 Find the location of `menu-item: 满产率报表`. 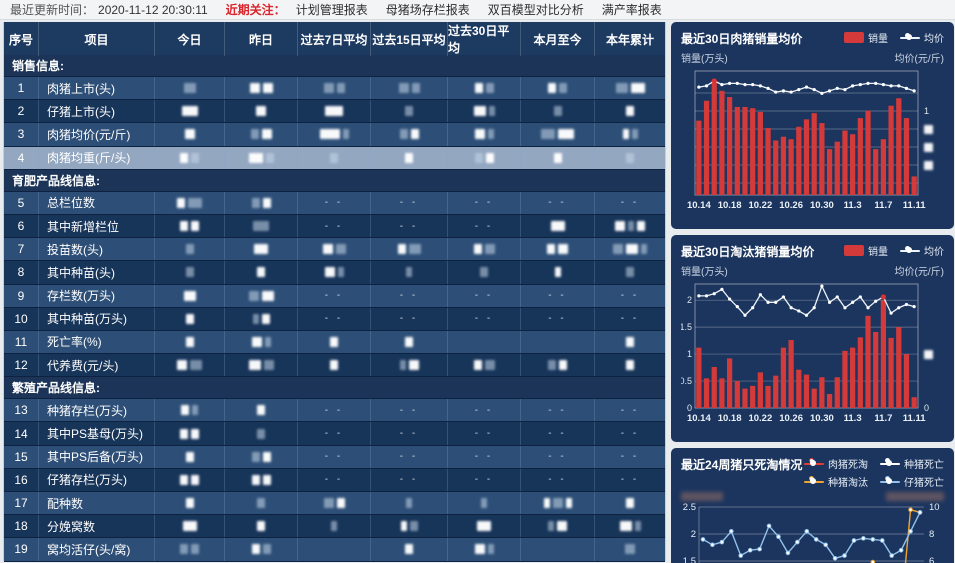

menu-item: 满产率报表 is located at coordinates (631, 10).